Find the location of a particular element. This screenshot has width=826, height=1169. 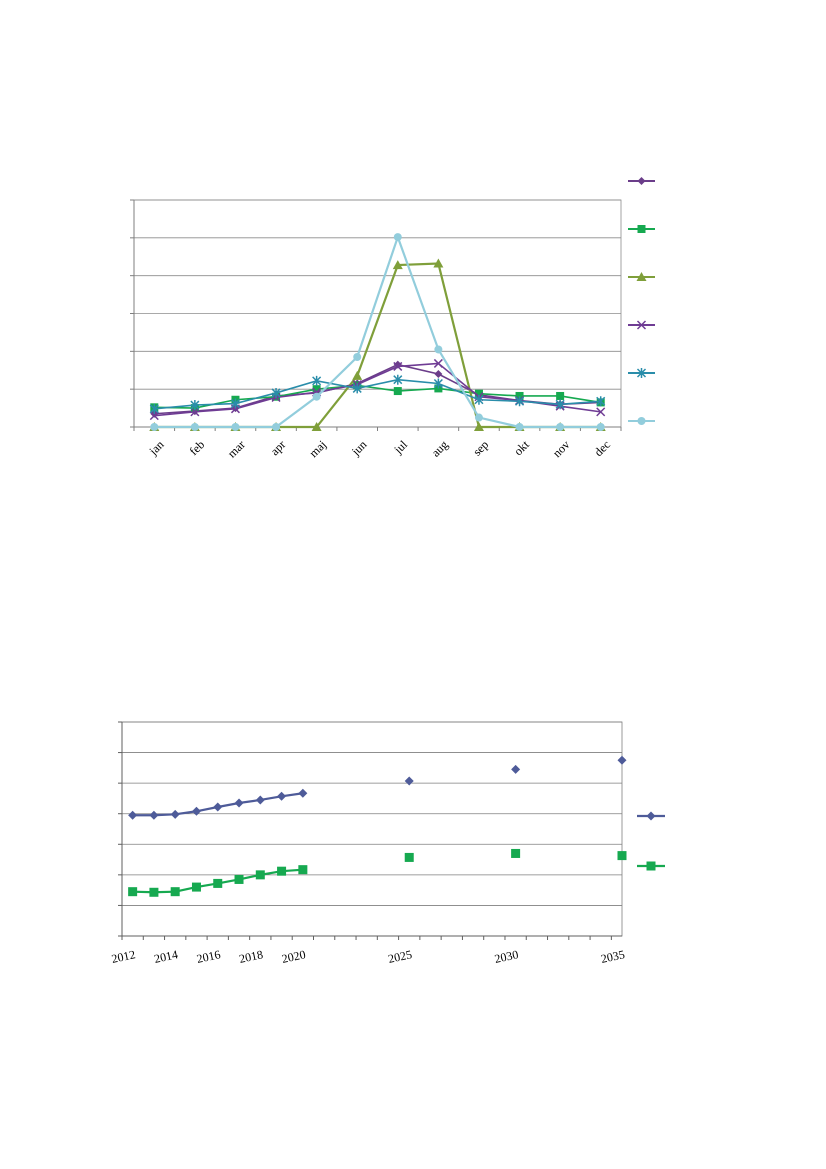

chart2-x-tick-label: 2025 is located at coordinates (400, 956).